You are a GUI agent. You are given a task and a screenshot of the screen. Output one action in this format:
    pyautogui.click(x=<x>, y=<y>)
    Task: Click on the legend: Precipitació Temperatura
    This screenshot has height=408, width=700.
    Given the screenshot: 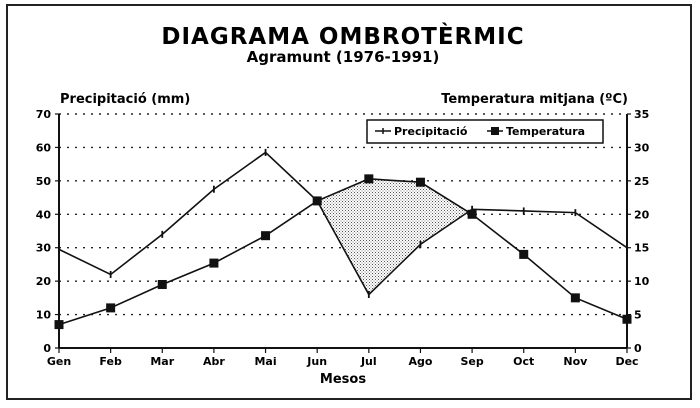 What is the action you would take?
    pyautogui.click(x=485, y=131)
    